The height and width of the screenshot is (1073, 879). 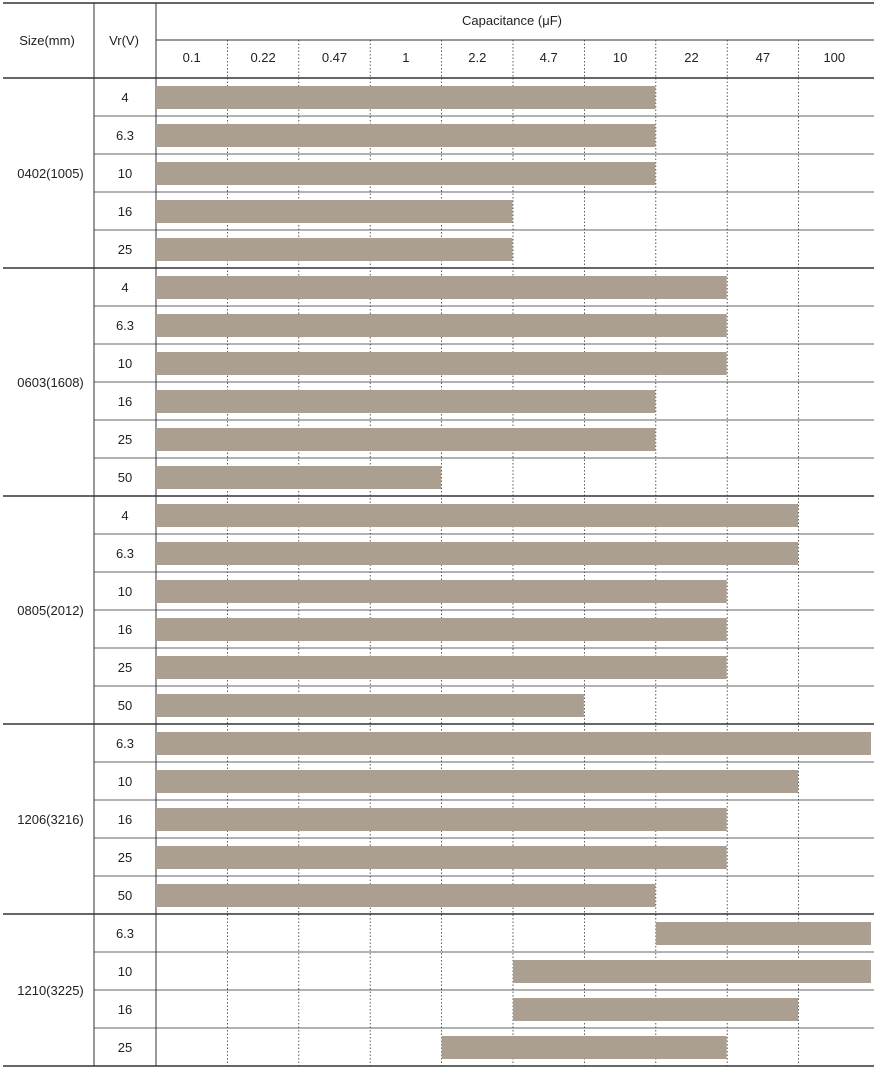 What do you see at coordinates (50, 819) in the screenshot?
I see `size-label: 1206(3216)` at bounding box center [50, 819].